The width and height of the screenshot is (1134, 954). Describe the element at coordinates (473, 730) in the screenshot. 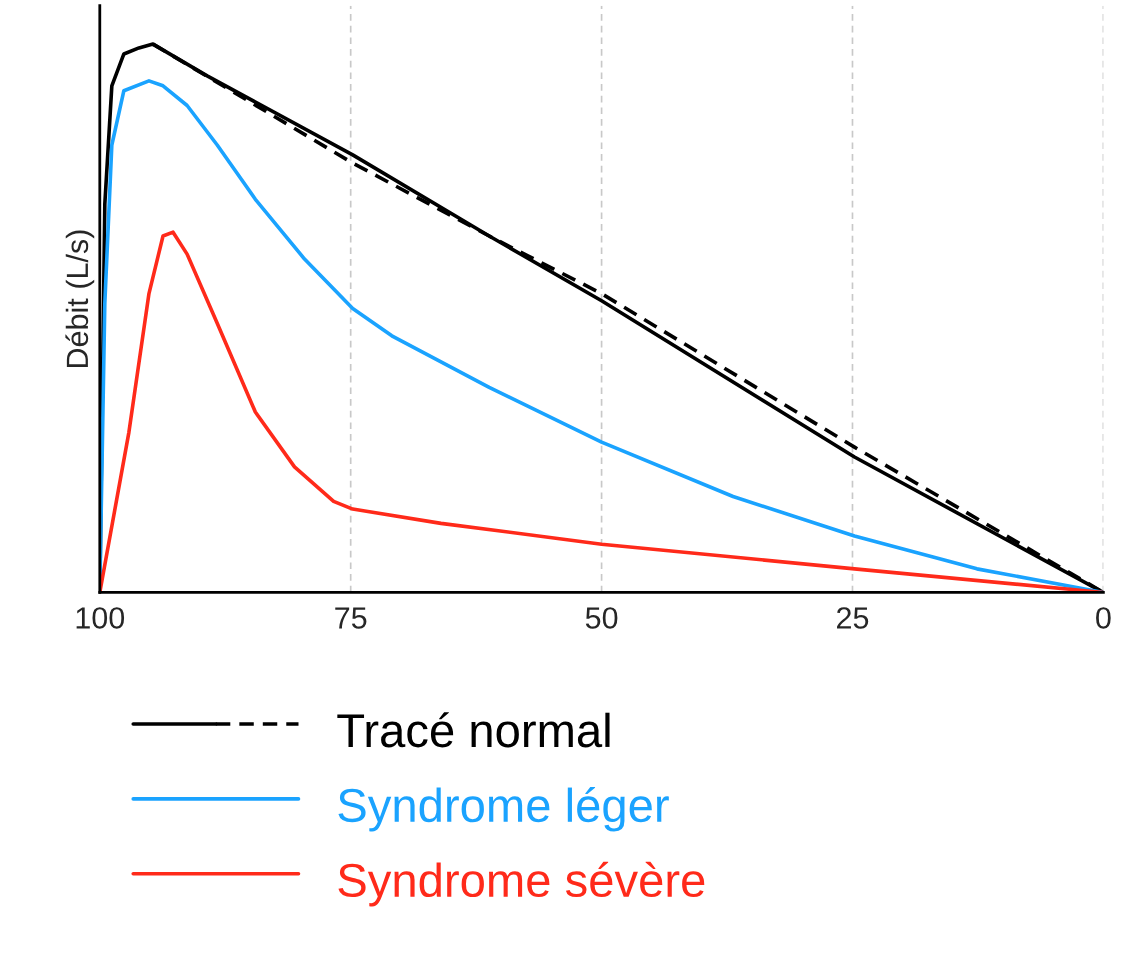

I see `legend-label: Tracé normal` at that location.